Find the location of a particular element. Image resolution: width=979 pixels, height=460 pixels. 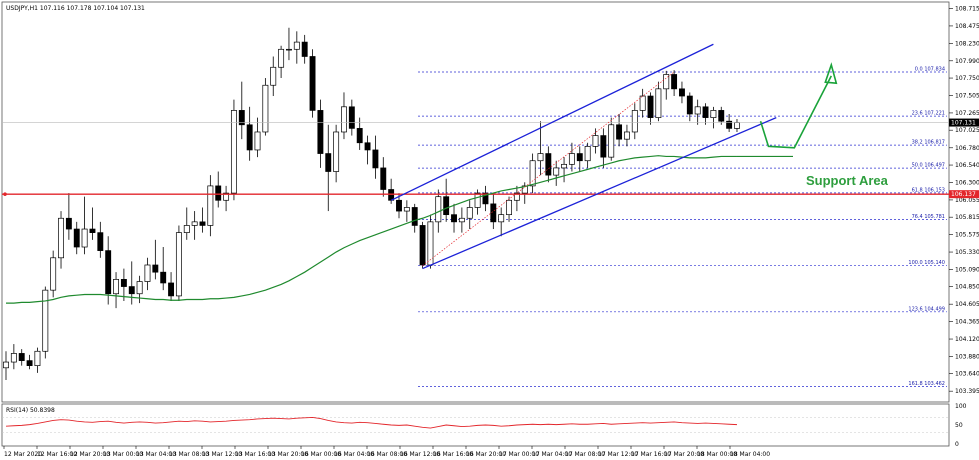

fib-level-label: 161.8 103.462 is located at coordinates (926, 384).